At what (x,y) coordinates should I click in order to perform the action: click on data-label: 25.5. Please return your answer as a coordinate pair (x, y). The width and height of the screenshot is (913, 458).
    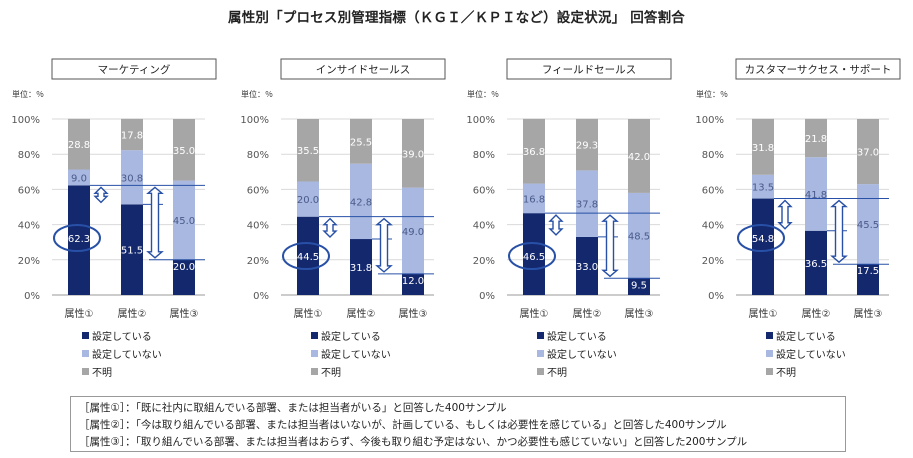
    Looking at the image, I should click on (361, 142).